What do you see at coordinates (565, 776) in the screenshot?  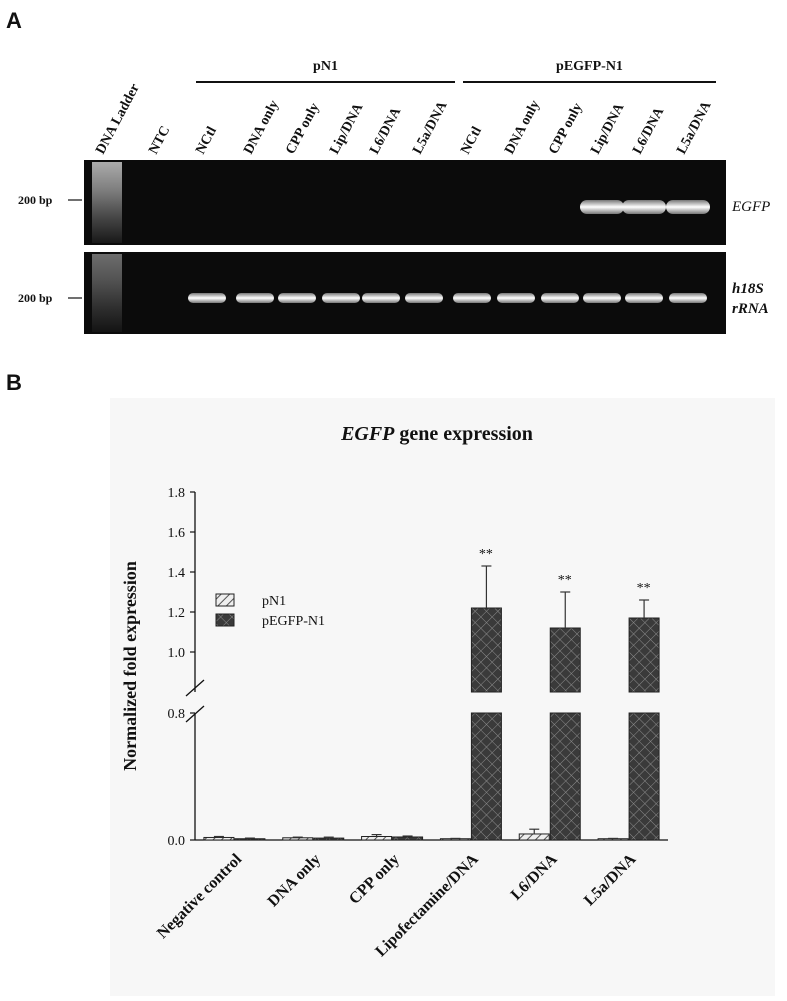 I see `bar-1-4-lower` at bounding box center [565, 776].